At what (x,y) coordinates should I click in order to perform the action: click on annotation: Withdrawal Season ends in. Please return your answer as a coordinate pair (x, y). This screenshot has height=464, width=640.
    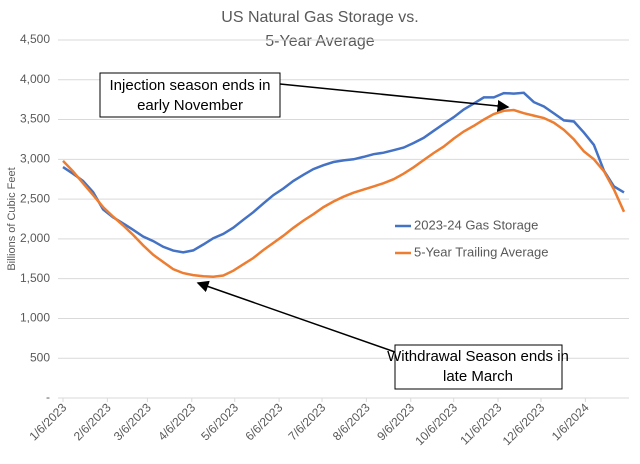
    Looking at the image, I should click on (478, 356).